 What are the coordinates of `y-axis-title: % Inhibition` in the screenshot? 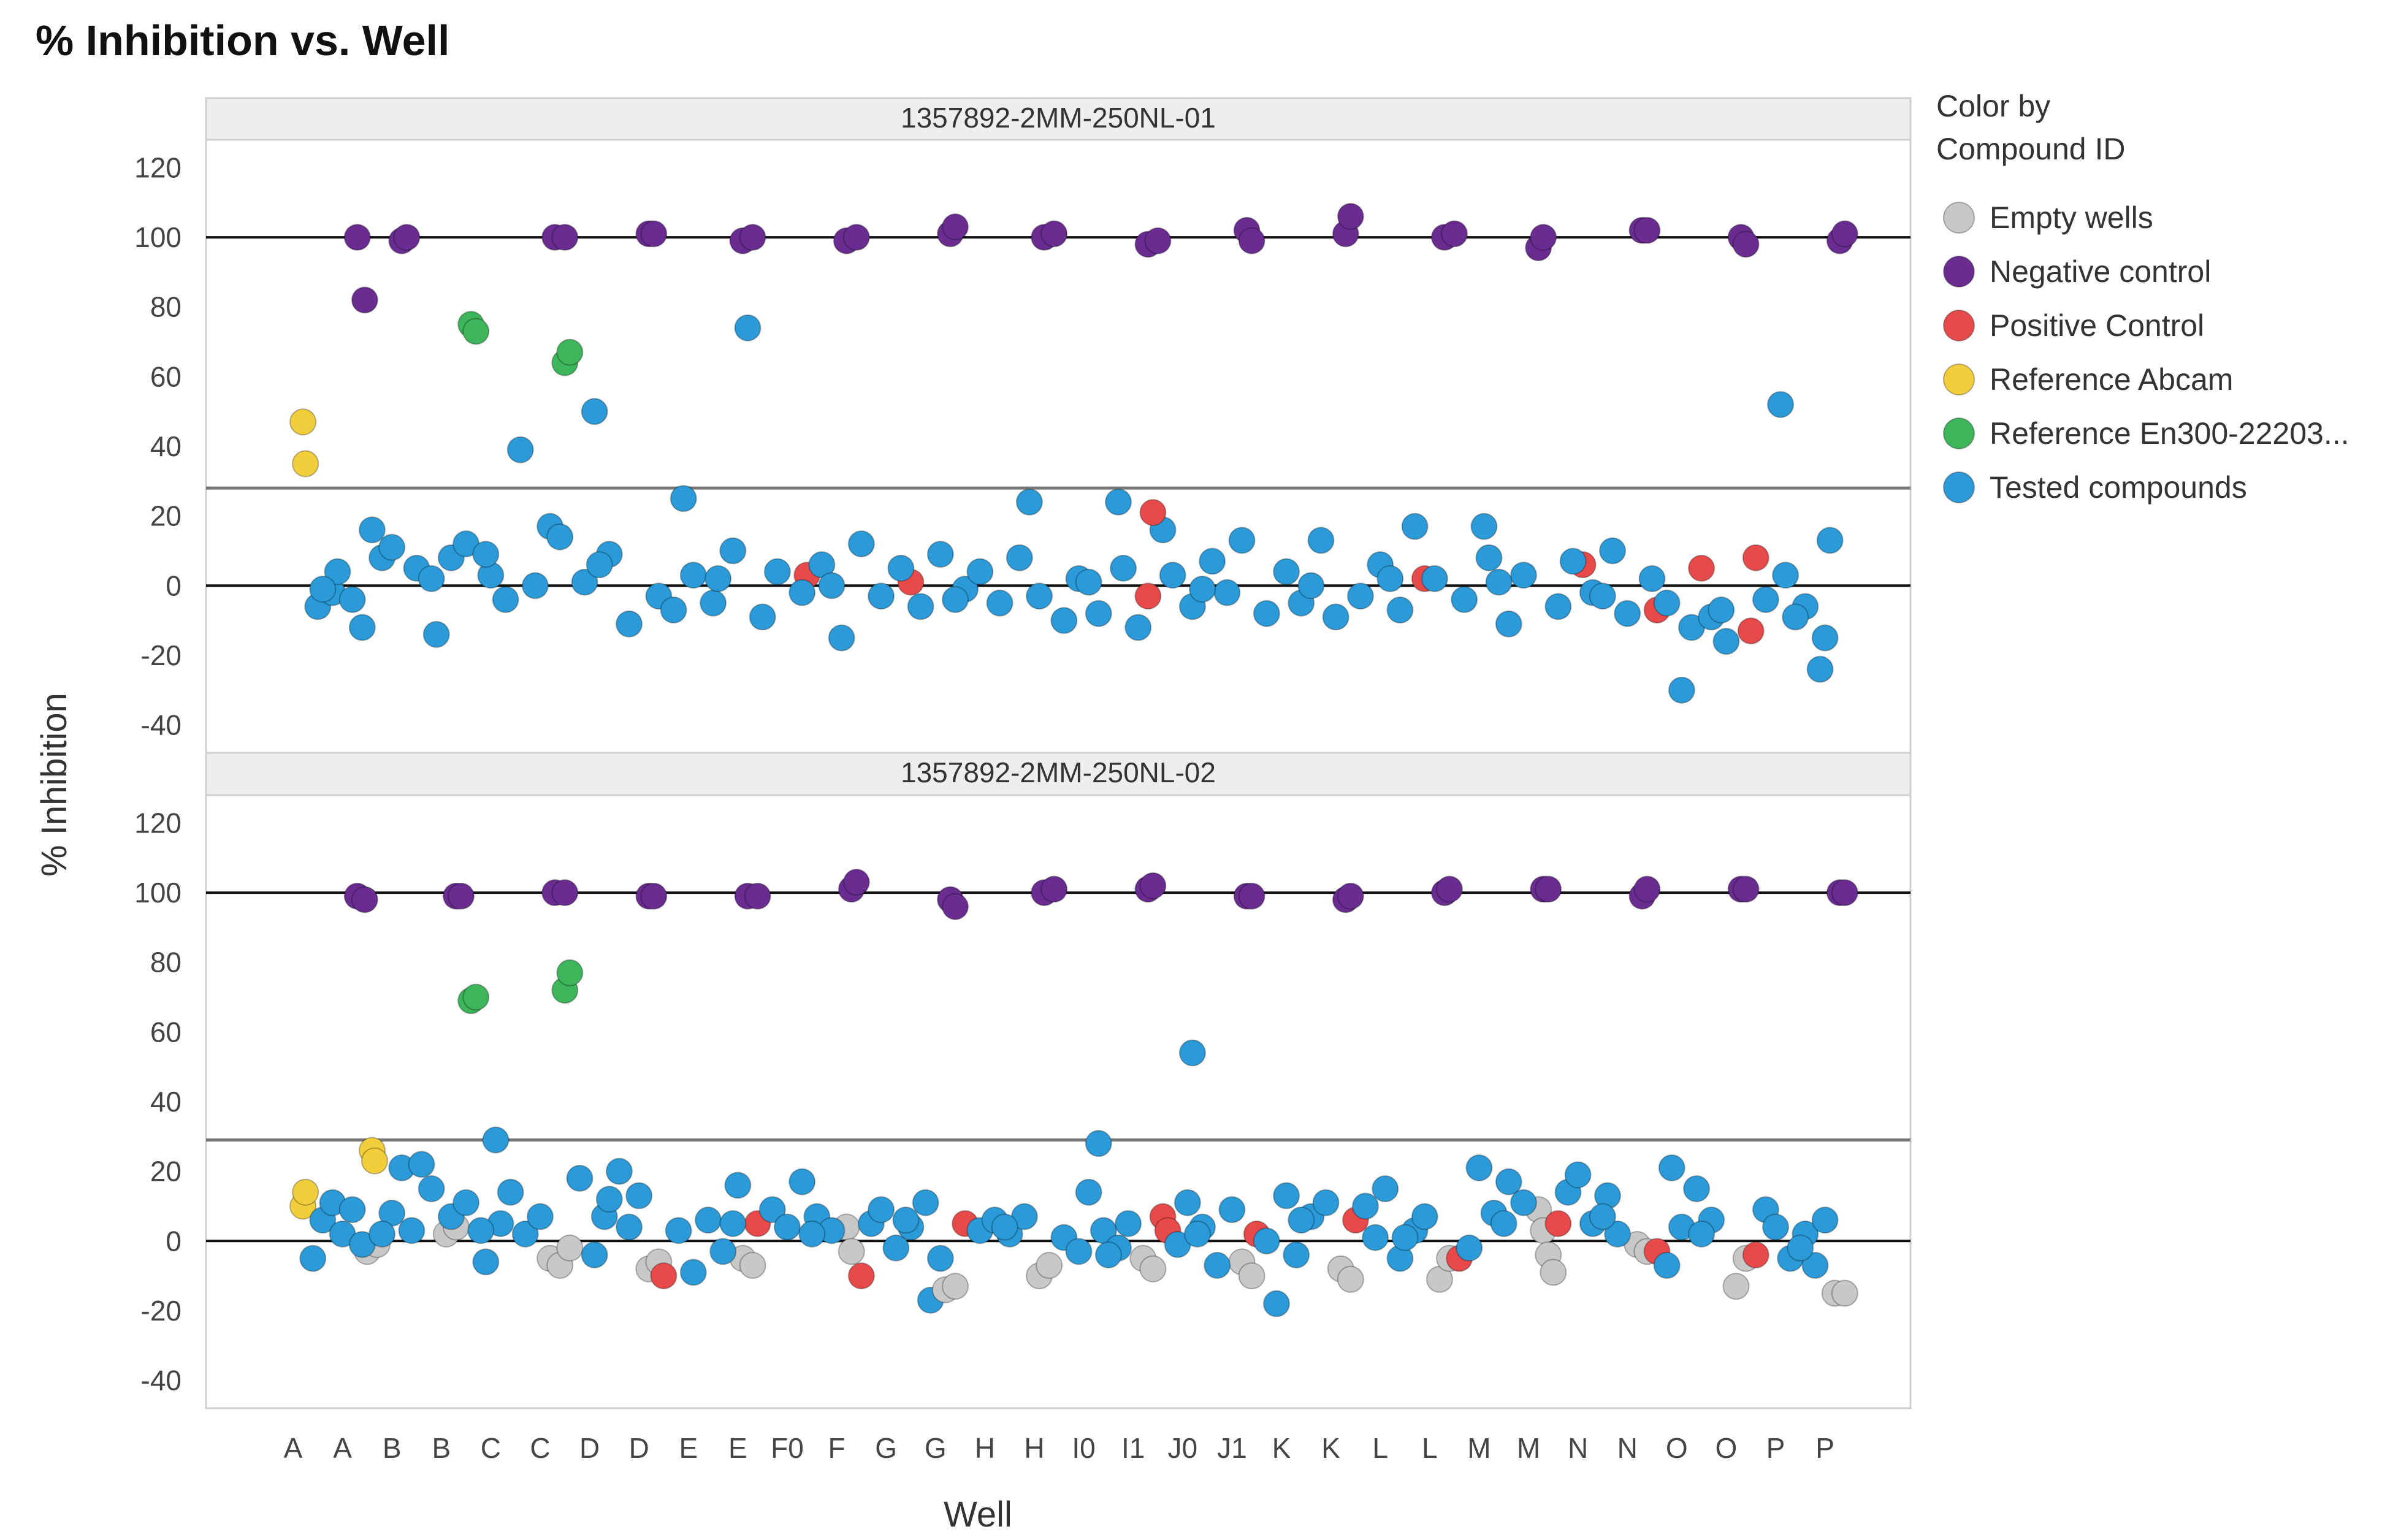 It's located at (54, 785).